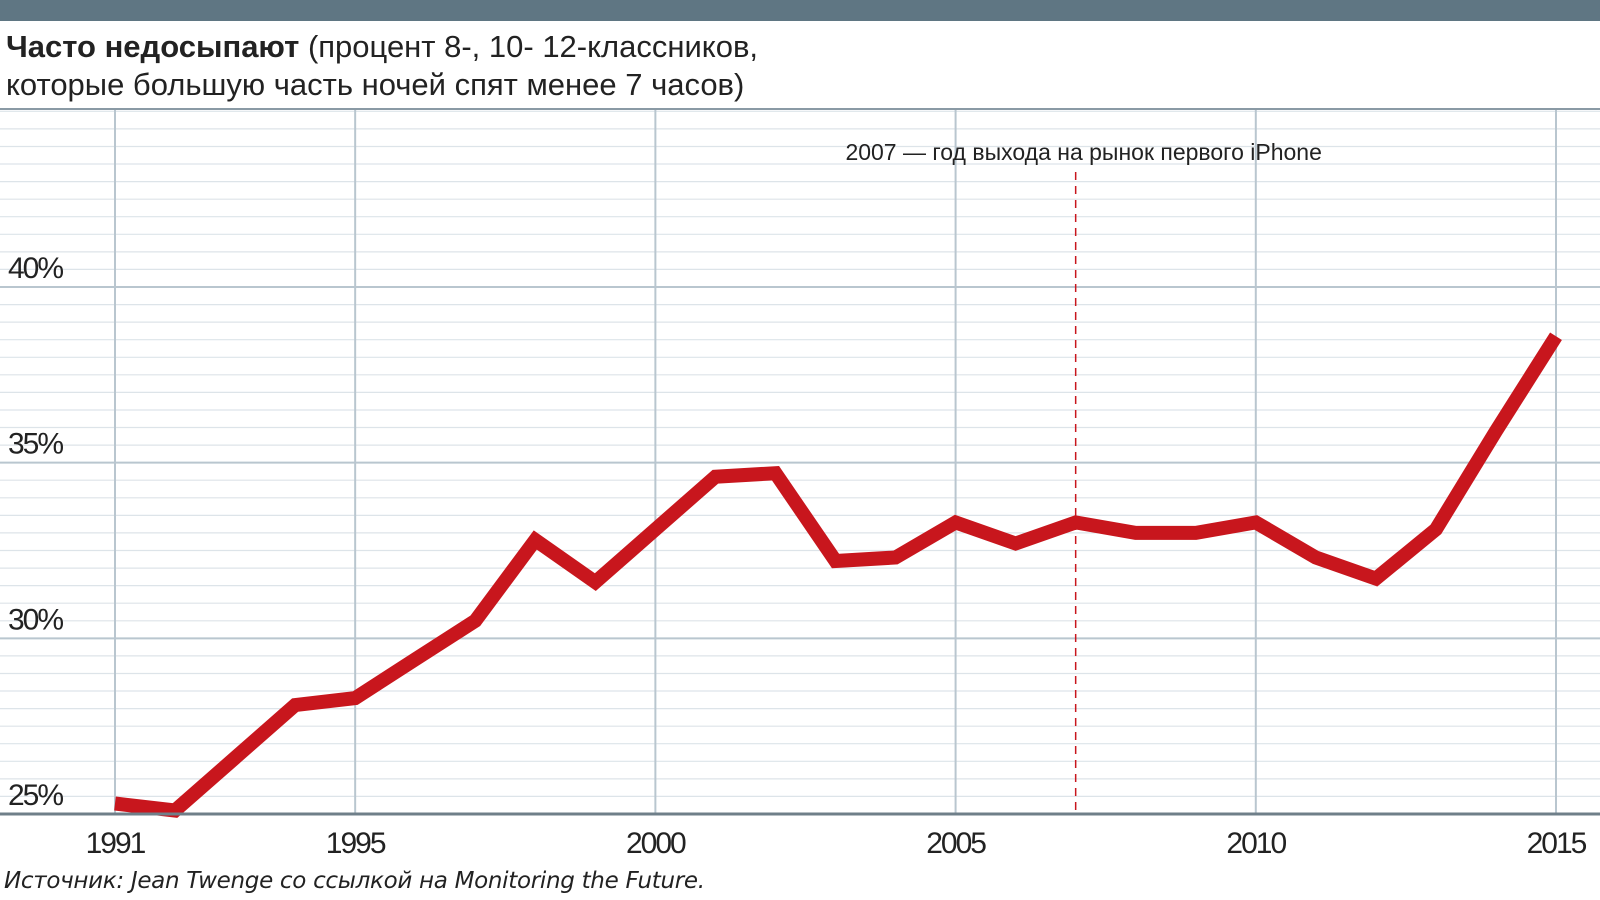  I want to click on x-tick-label: 2000, so click(656, 843).